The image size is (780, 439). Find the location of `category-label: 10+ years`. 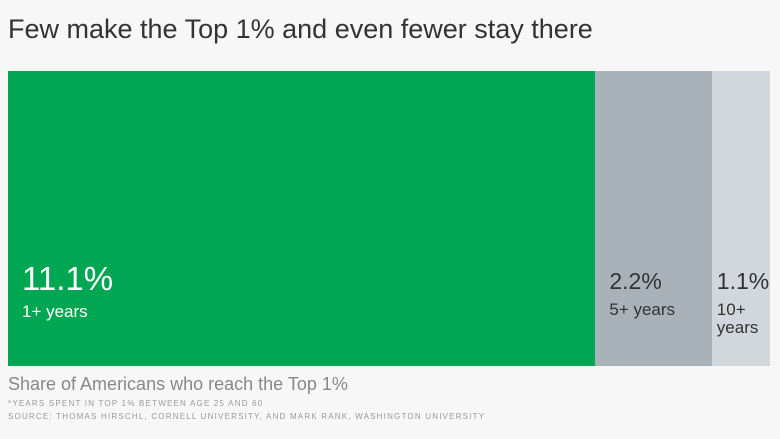

category-label: 10+ years is located at coordinates (737, 318).